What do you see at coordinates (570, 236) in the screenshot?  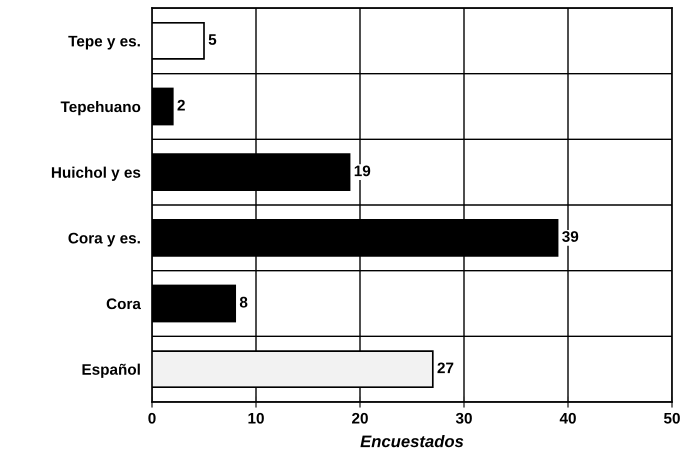 I see `data-label: 39` at bounding box center [570, 236].